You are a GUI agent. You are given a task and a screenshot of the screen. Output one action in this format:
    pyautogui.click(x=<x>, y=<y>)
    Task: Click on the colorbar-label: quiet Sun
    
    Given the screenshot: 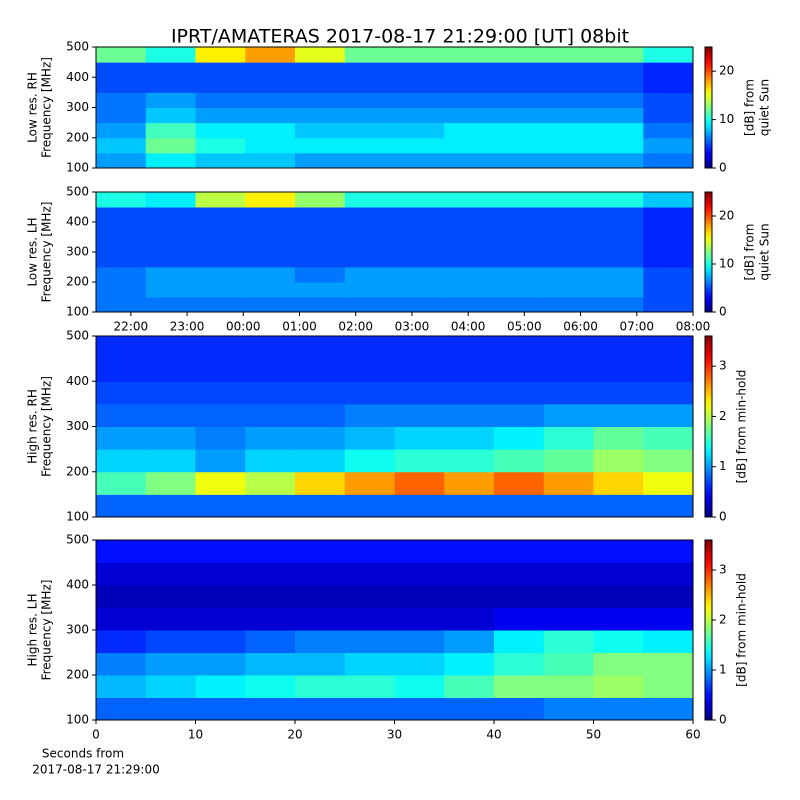 What is the action you would take?
    pyautogui.click(x=765, y=107)
    